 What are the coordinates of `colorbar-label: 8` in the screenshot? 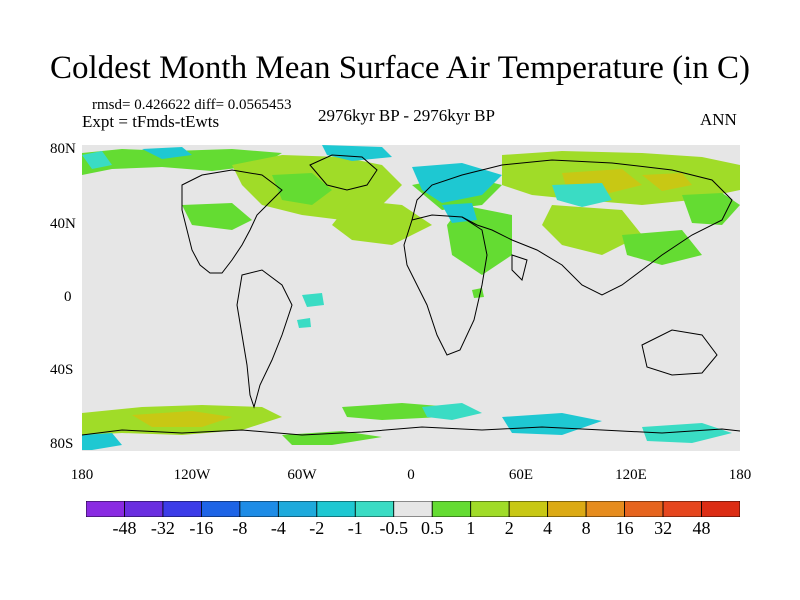 It's located at (586, 528).